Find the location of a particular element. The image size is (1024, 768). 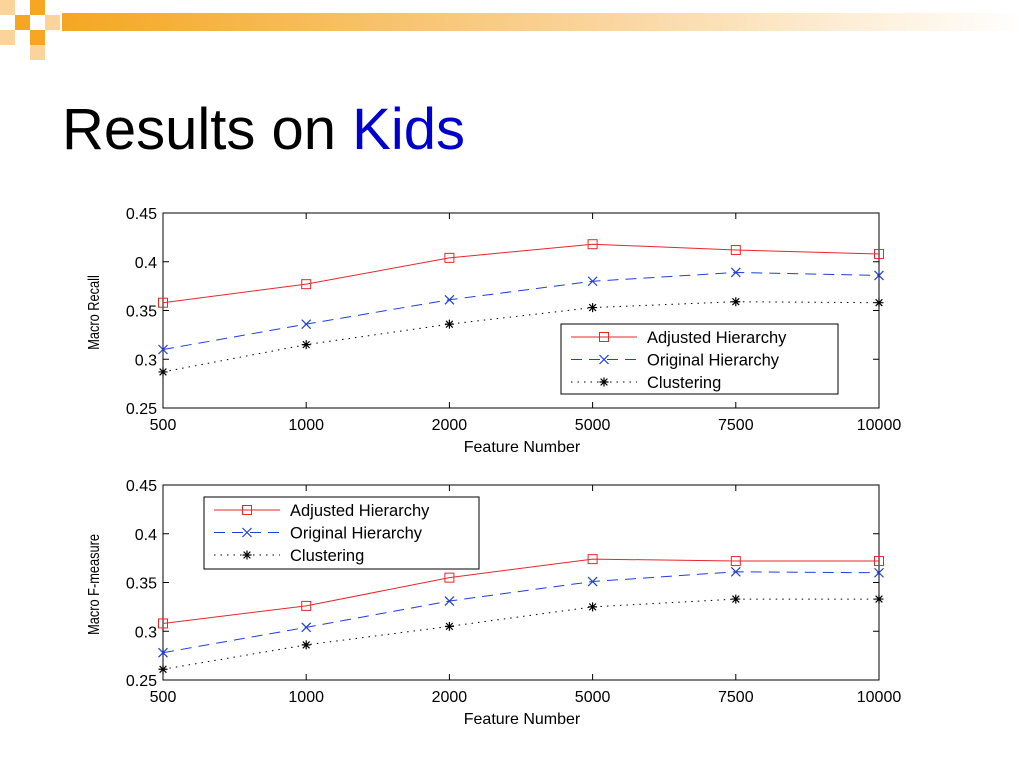

y-axis-label: Macro Recall is located at coordinates (95, 312).